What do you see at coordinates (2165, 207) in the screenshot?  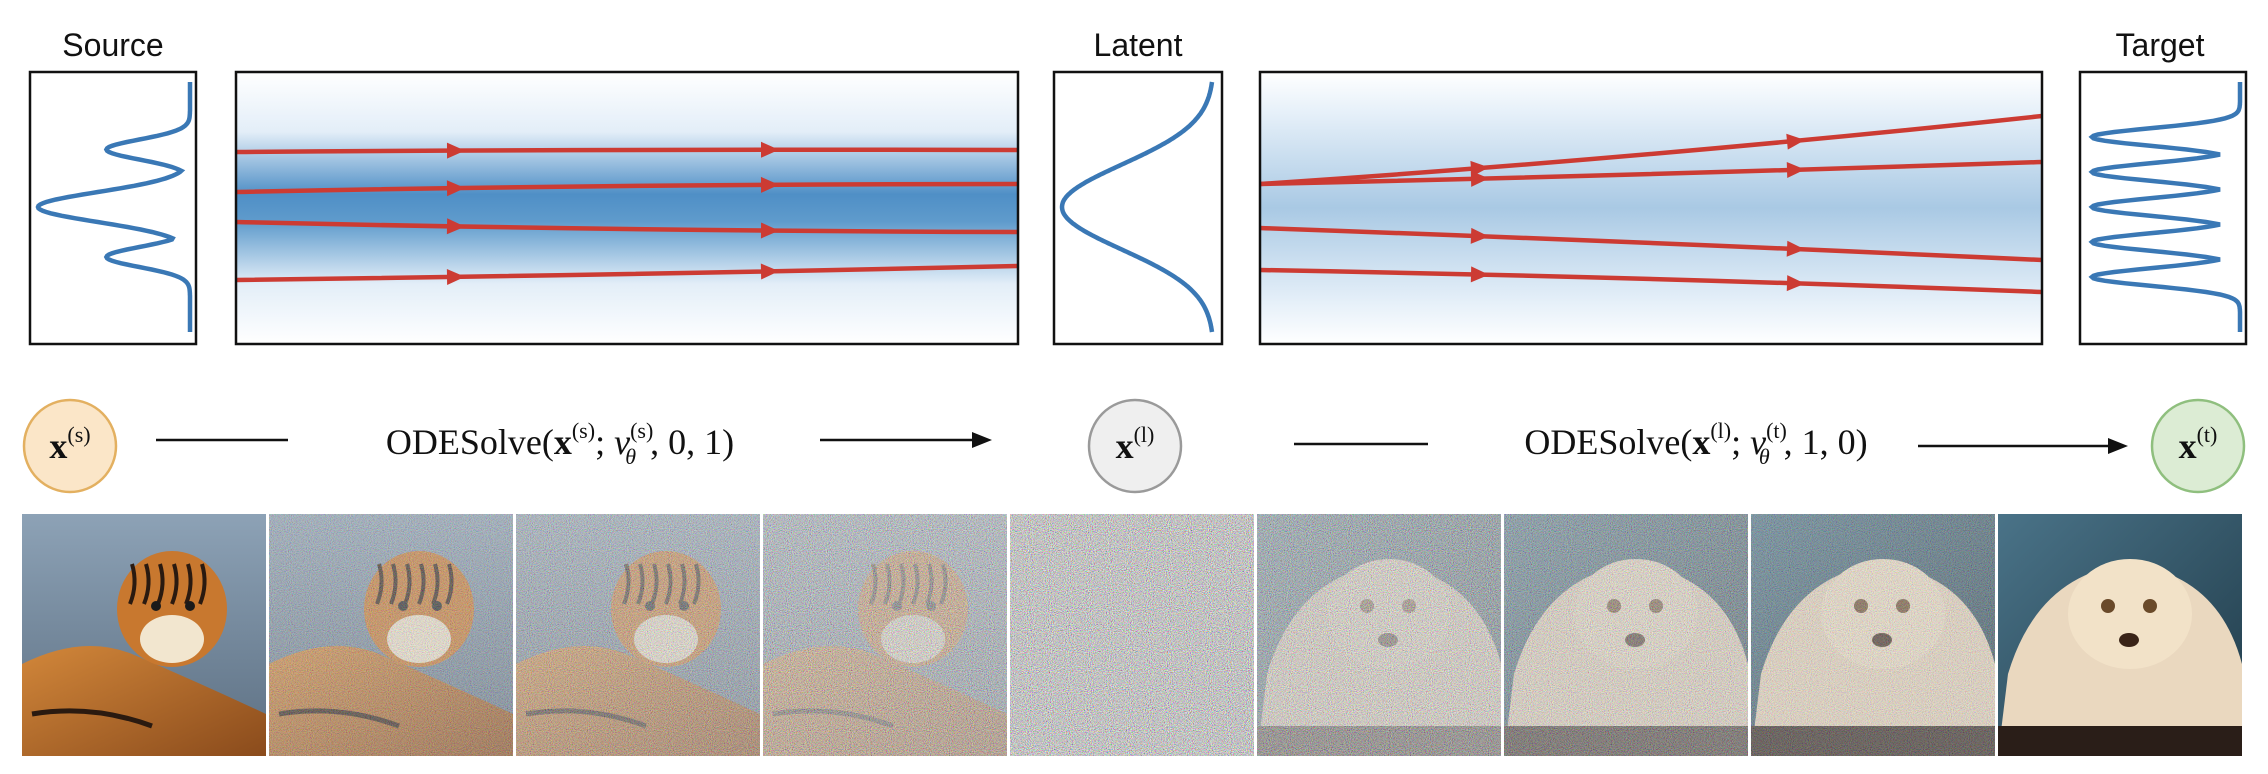 I see `target-density-curve` at bounding box center [2165, 207].